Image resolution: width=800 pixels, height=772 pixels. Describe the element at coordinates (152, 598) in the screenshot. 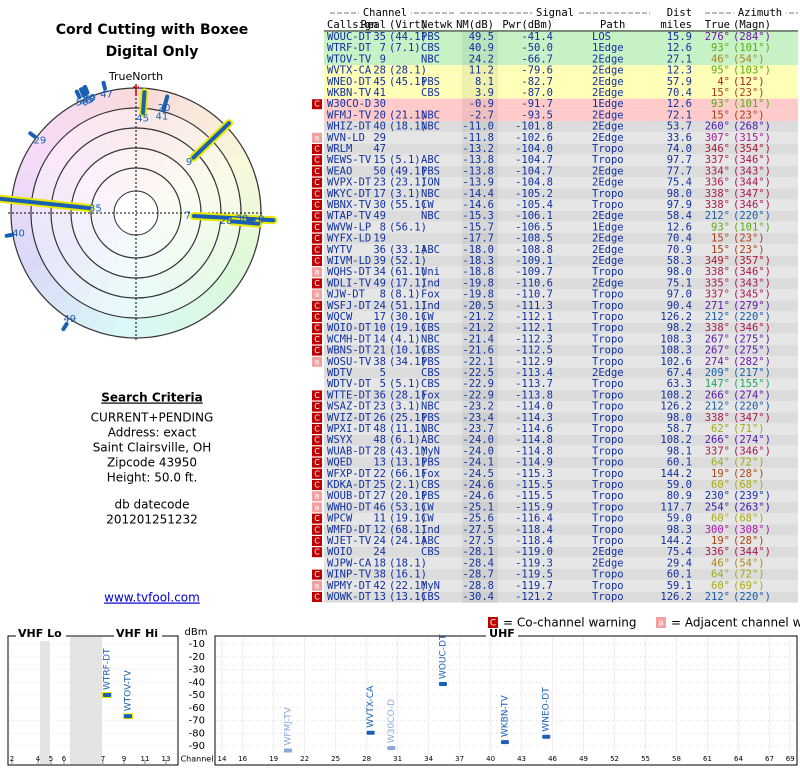

I see `site-link: www.tvfool.com` at that location.